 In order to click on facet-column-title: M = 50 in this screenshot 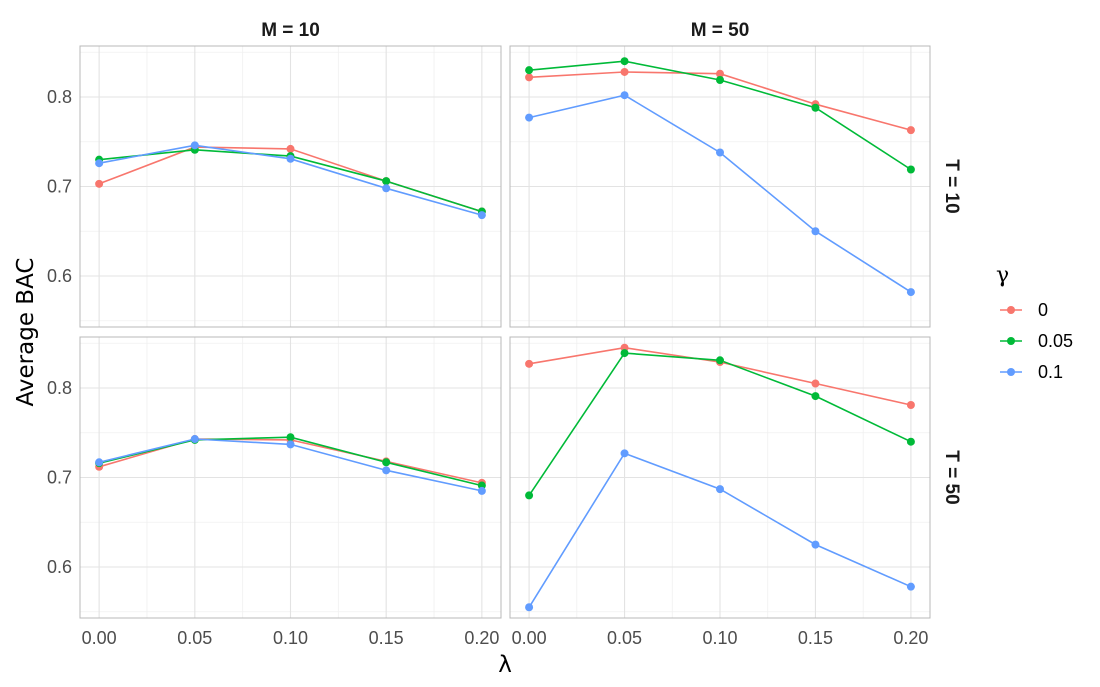, I will do `click(720, 30)`.